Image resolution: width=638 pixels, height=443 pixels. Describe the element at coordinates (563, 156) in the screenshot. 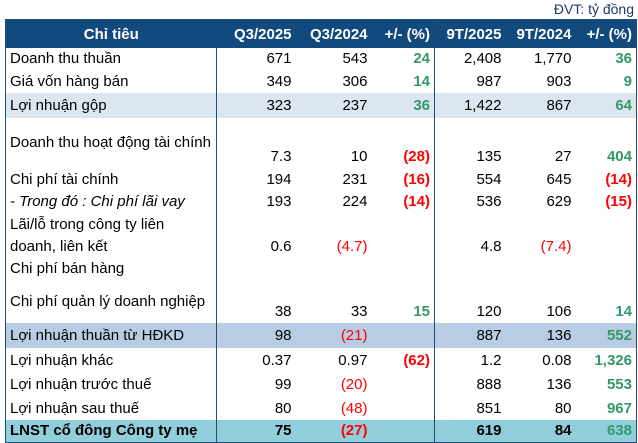

I see `cell-ytd-2024: 27` at that location.